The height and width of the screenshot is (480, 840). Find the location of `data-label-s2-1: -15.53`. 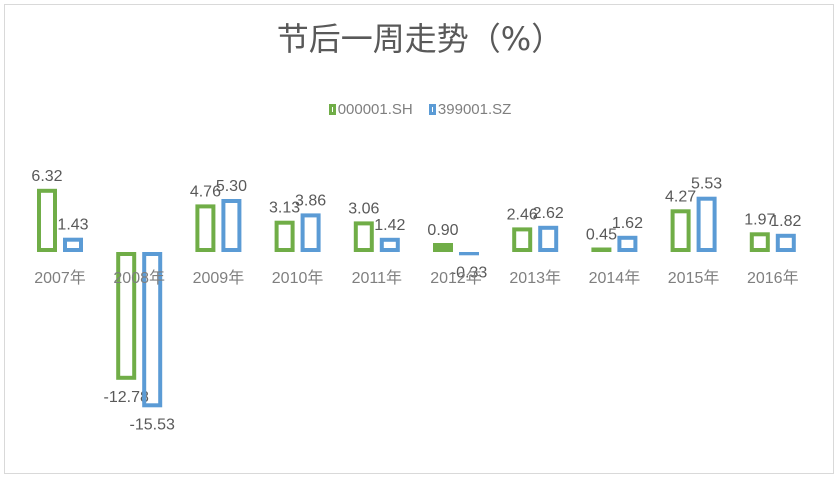

data-label-s2-1: -15.53 is located at coordinates (152, 424).